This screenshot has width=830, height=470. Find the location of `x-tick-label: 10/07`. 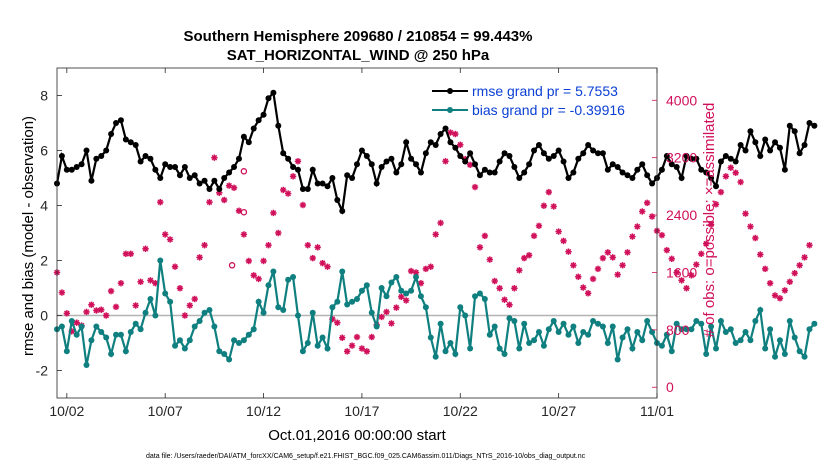

x-tick-label: 10/07 is located at coordinates (165, 411).